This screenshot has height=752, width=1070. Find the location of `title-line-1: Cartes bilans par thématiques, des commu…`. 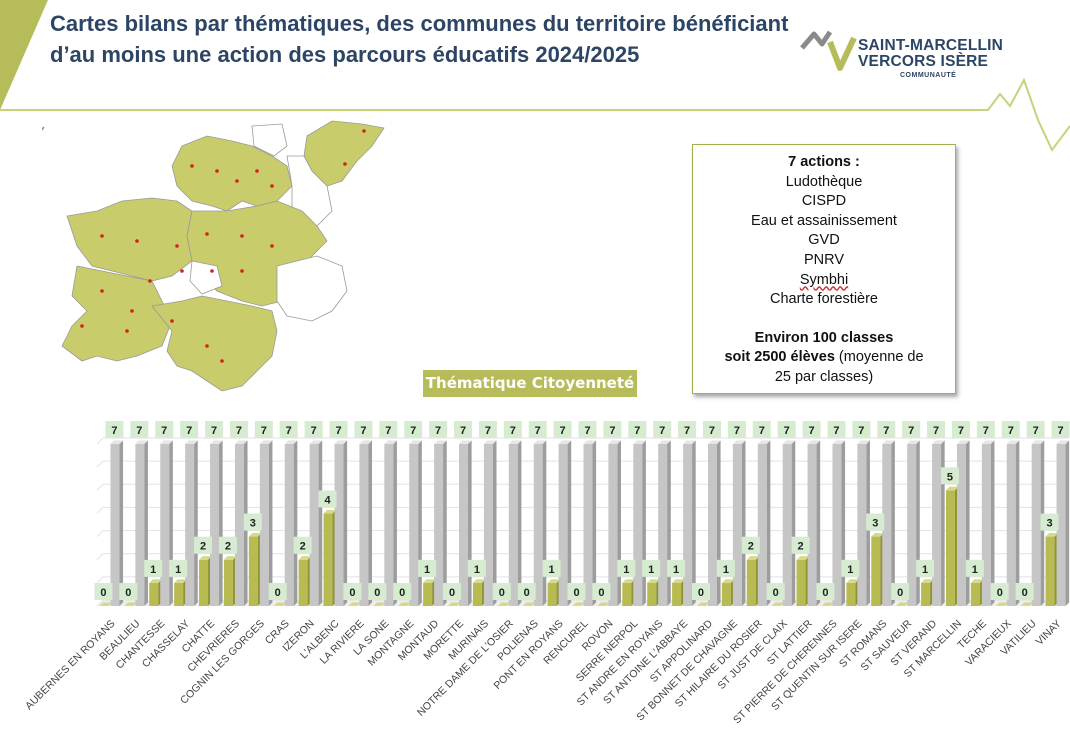

title-line-1: Cartes bilans par thématiques, des commu… is located at coordinates (419, 23).